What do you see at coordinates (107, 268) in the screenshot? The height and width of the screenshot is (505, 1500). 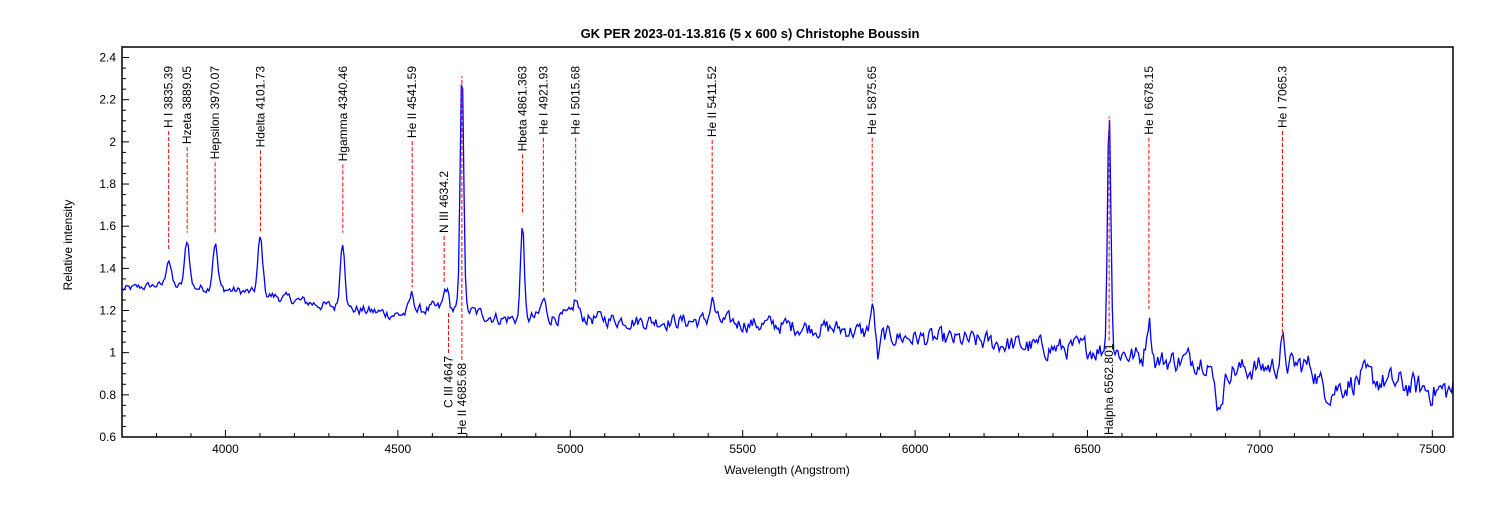 I see `y-tick-label: 1.4` at bounding box center [107, 268].